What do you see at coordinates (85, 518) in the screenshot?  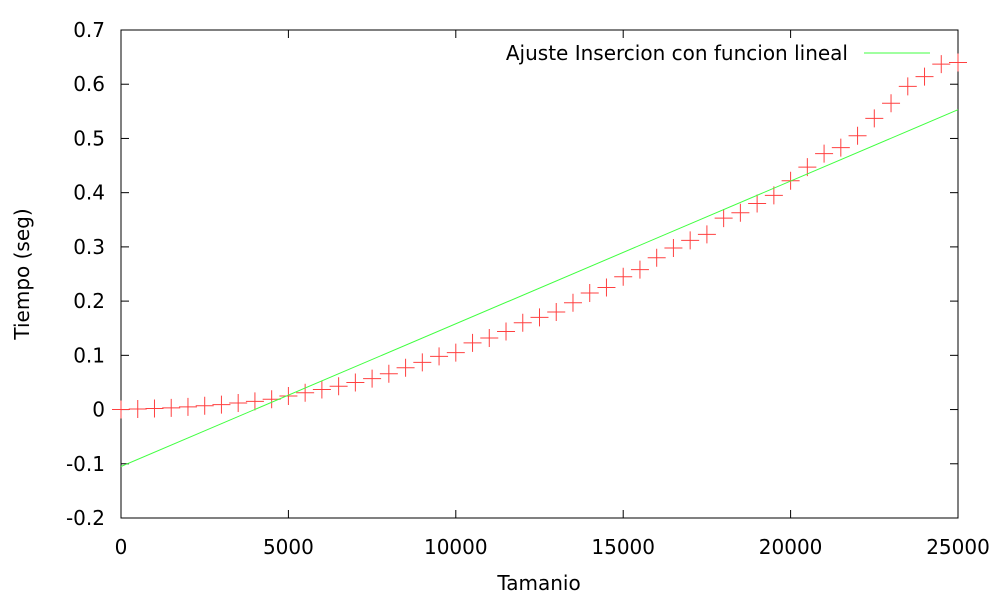 I see `y-tick-label: -0.2` at bounding box center [85, 518].